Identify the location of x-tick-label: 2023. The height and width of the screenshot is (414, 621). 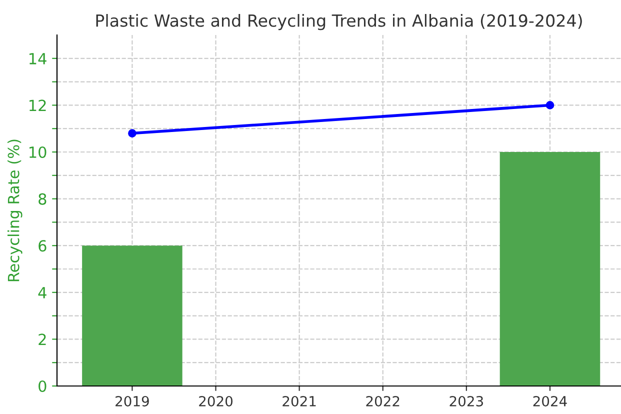
(466, 401).